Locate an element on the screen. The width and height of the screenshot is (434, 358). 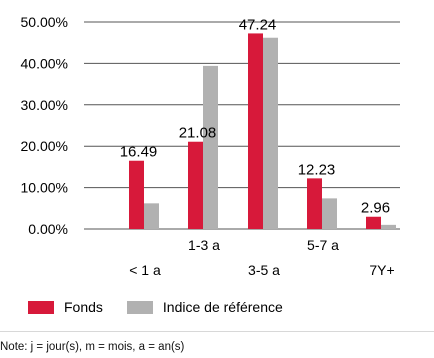
x-axis-tick-labels: < 1 a 1-3 a 3-5 a 5-7 a 7Y+ is located at coordinates (261, 257).